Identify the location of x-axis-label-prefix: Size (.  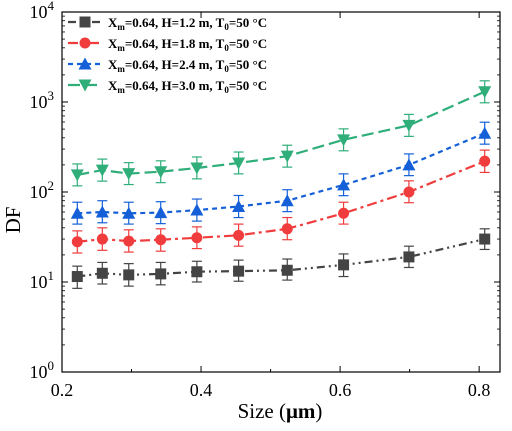
(262, 411).